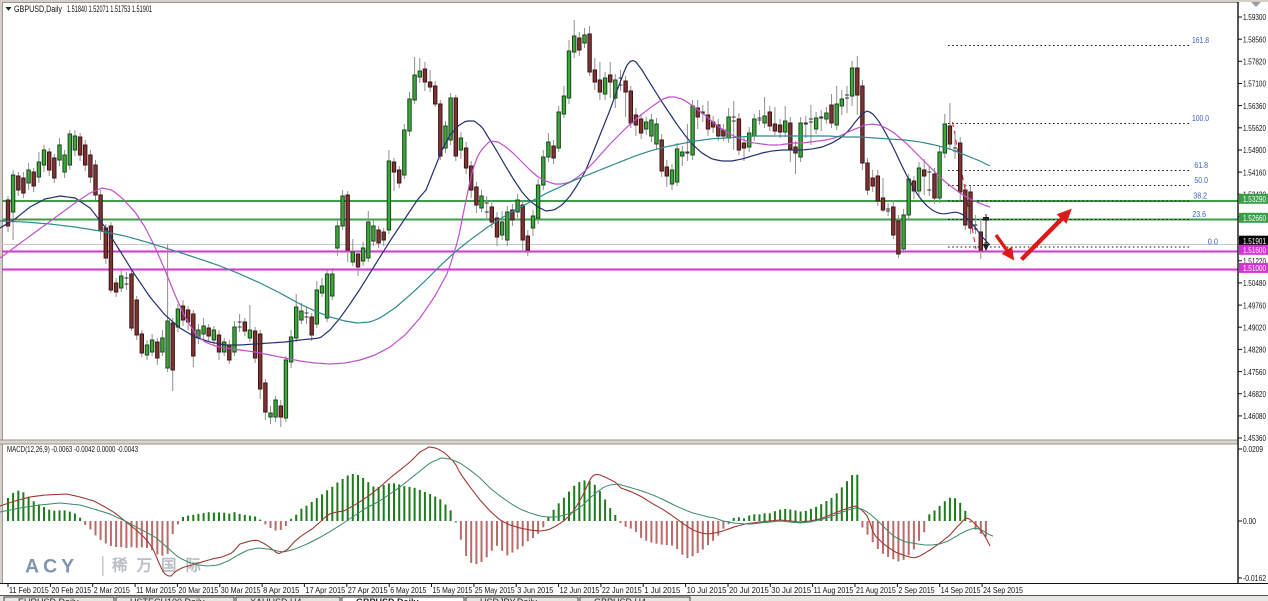 The width and height of the screenshot is (1268, 601). Describe the element at coordinates (156, 590) in the screenshot. I see `svg-text: 11 Mar 2015` at that location.